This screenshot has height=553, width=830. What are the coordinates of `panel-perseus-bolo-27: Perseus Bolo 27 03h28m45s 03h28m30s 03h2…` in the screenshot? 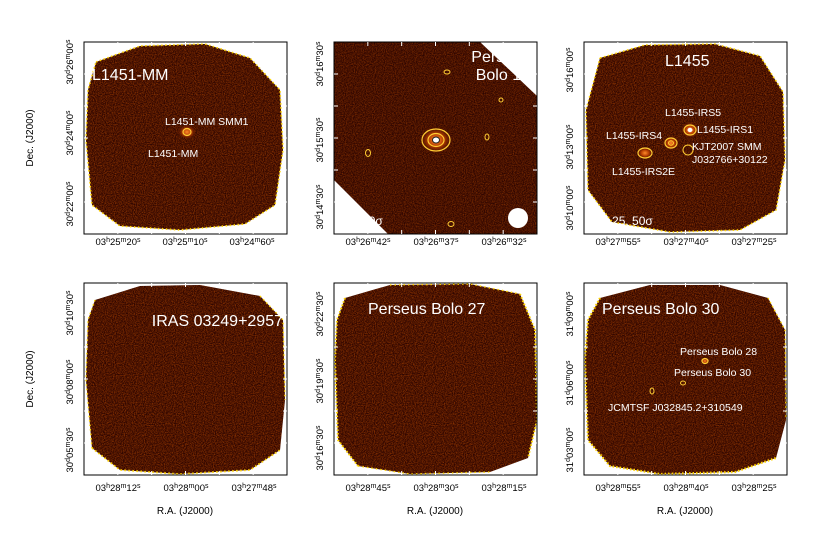 It's located at (426, 388).